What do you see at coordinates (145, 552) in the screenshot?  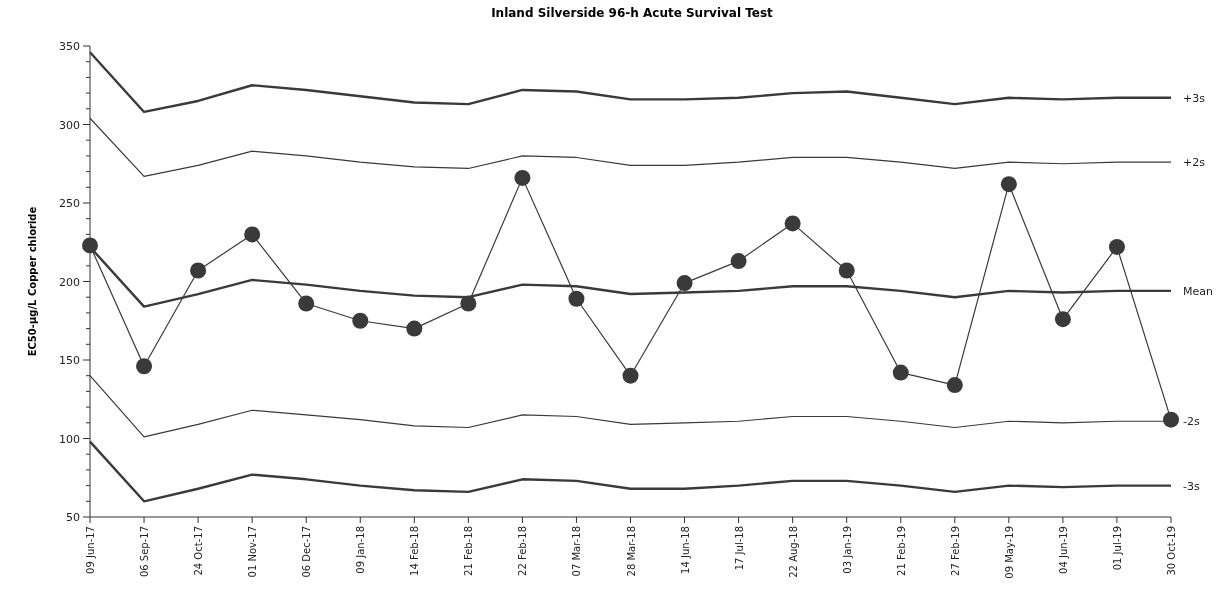 I see `x-tick-label: 06 Sep-17` at bounding box center [145, 552].